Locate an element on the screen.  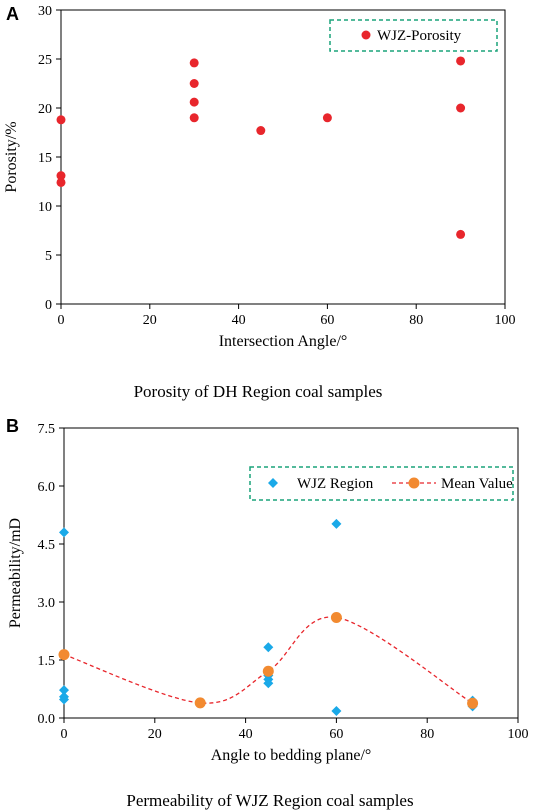
porosity-x-tick-label: 80 is located at coordinates (416, 320).